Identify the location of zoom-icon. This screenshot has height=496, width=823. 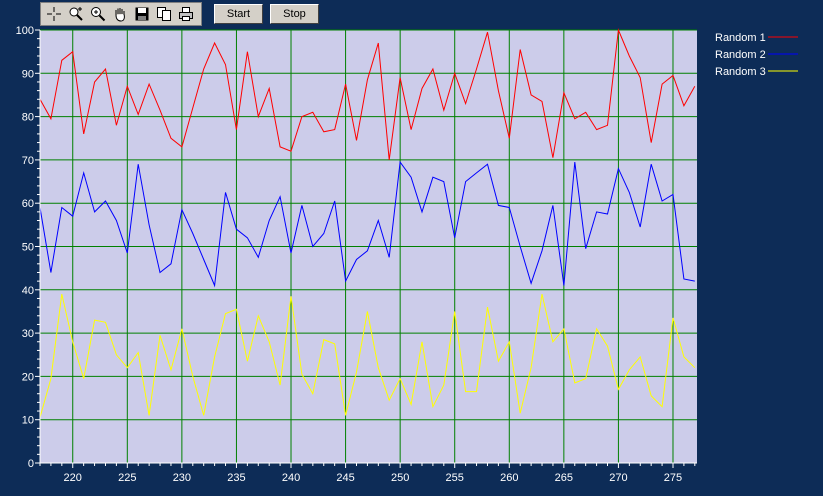
(76, 14).